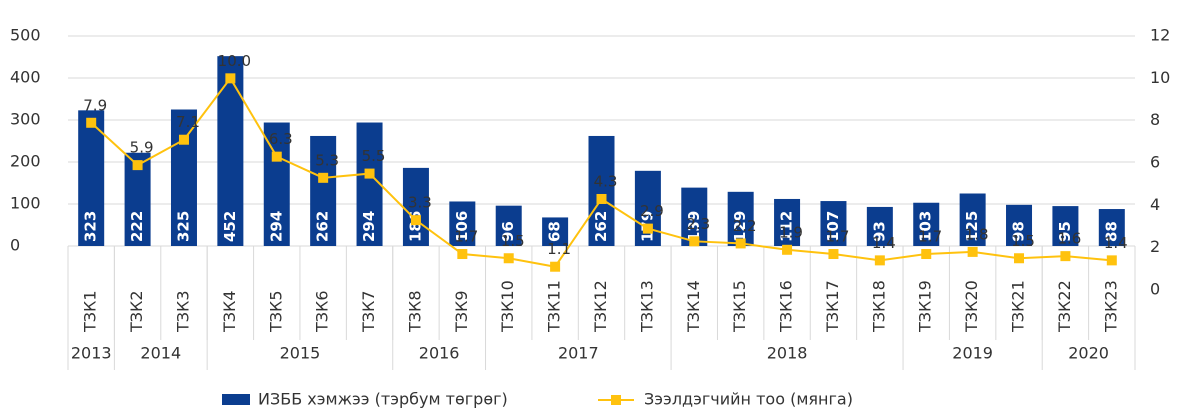 The height and width of the screenshot is (415, 1179). Describe the element at coordinates (1155, 289) in the screenshot. I see `y2-tick-label: 0` at that location.